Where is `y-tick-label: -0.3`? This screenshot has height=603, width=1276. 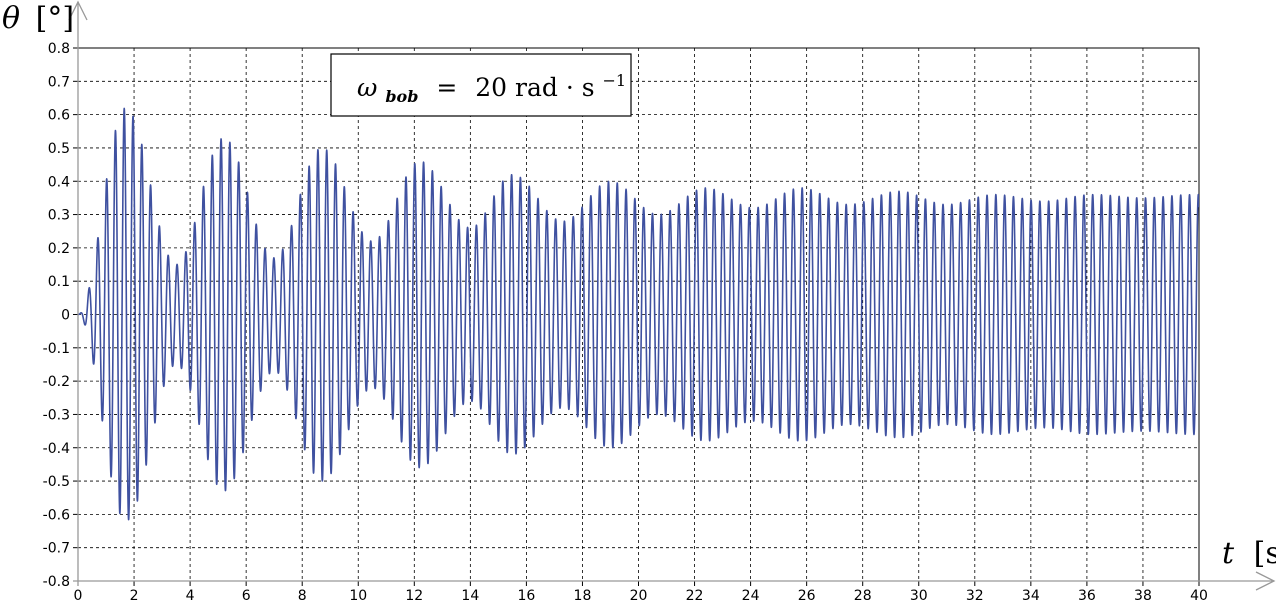
y-tick-label: -0.3 is located at coordinates (56, 415).